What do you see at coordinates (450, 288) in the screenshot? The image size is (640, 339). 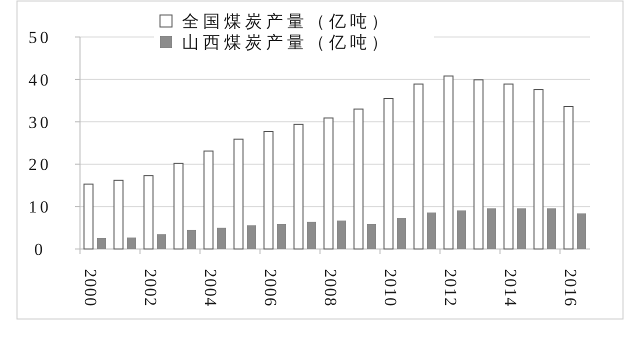 I see `x-tick-label: 2012` at bounding box center [450, 288].